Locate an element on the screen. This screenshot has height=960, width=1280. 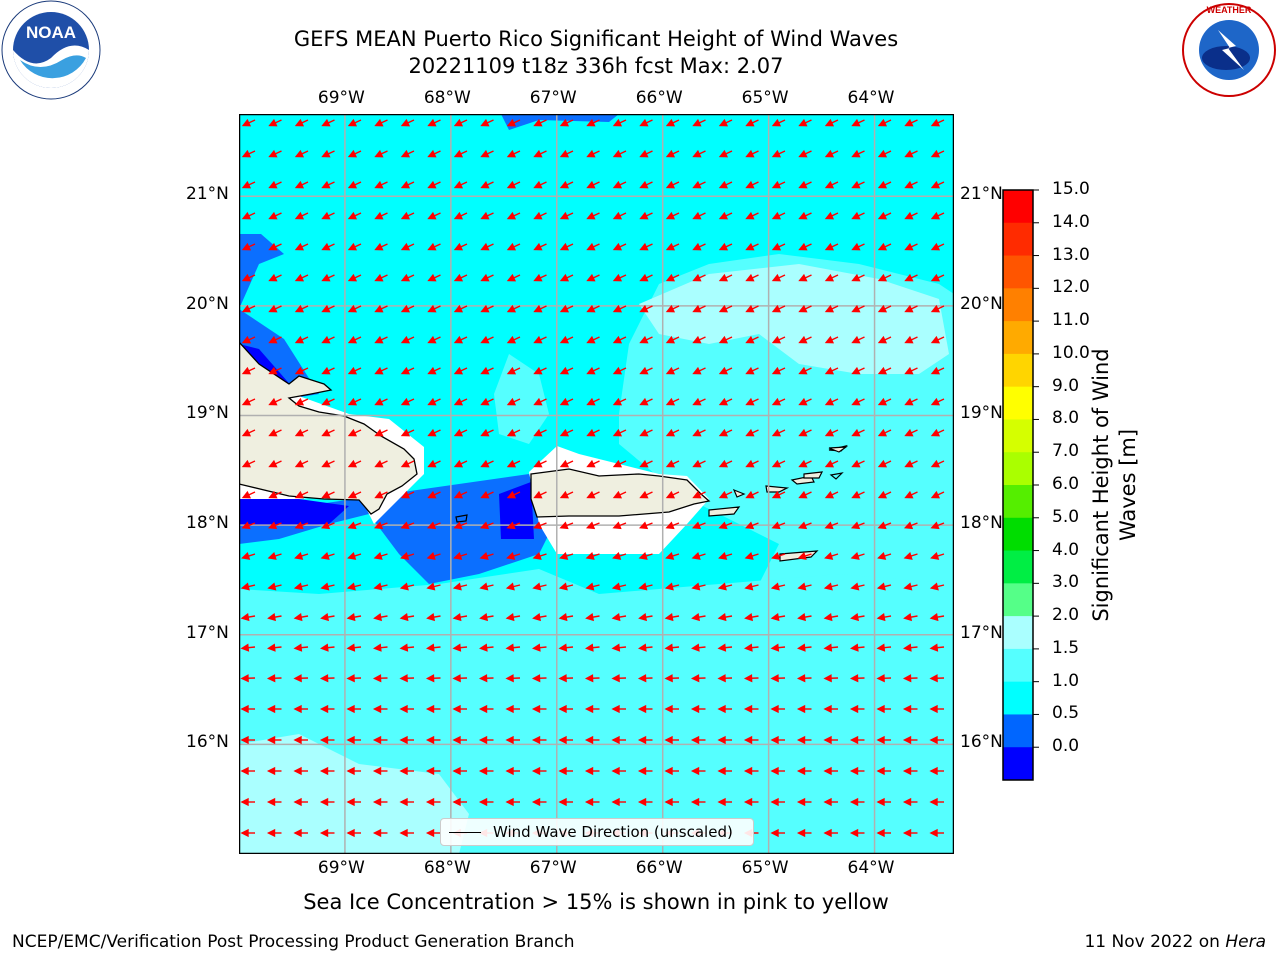
colorbar-label: Significant Height of Wind Waves [m] is located at coordinates (1115, 484).